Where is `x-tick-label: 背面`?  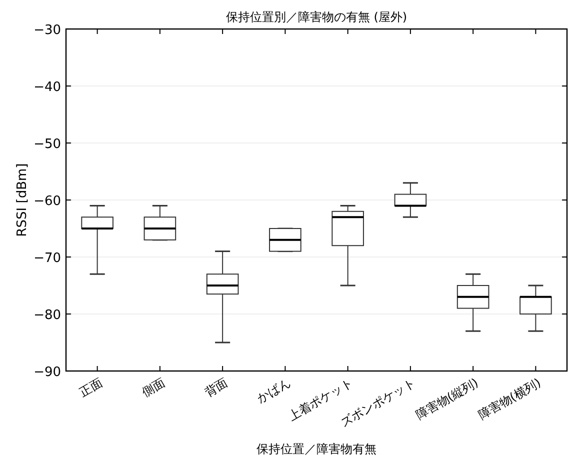
x-tick-label: 背面 is located at coordinates (216, 387).